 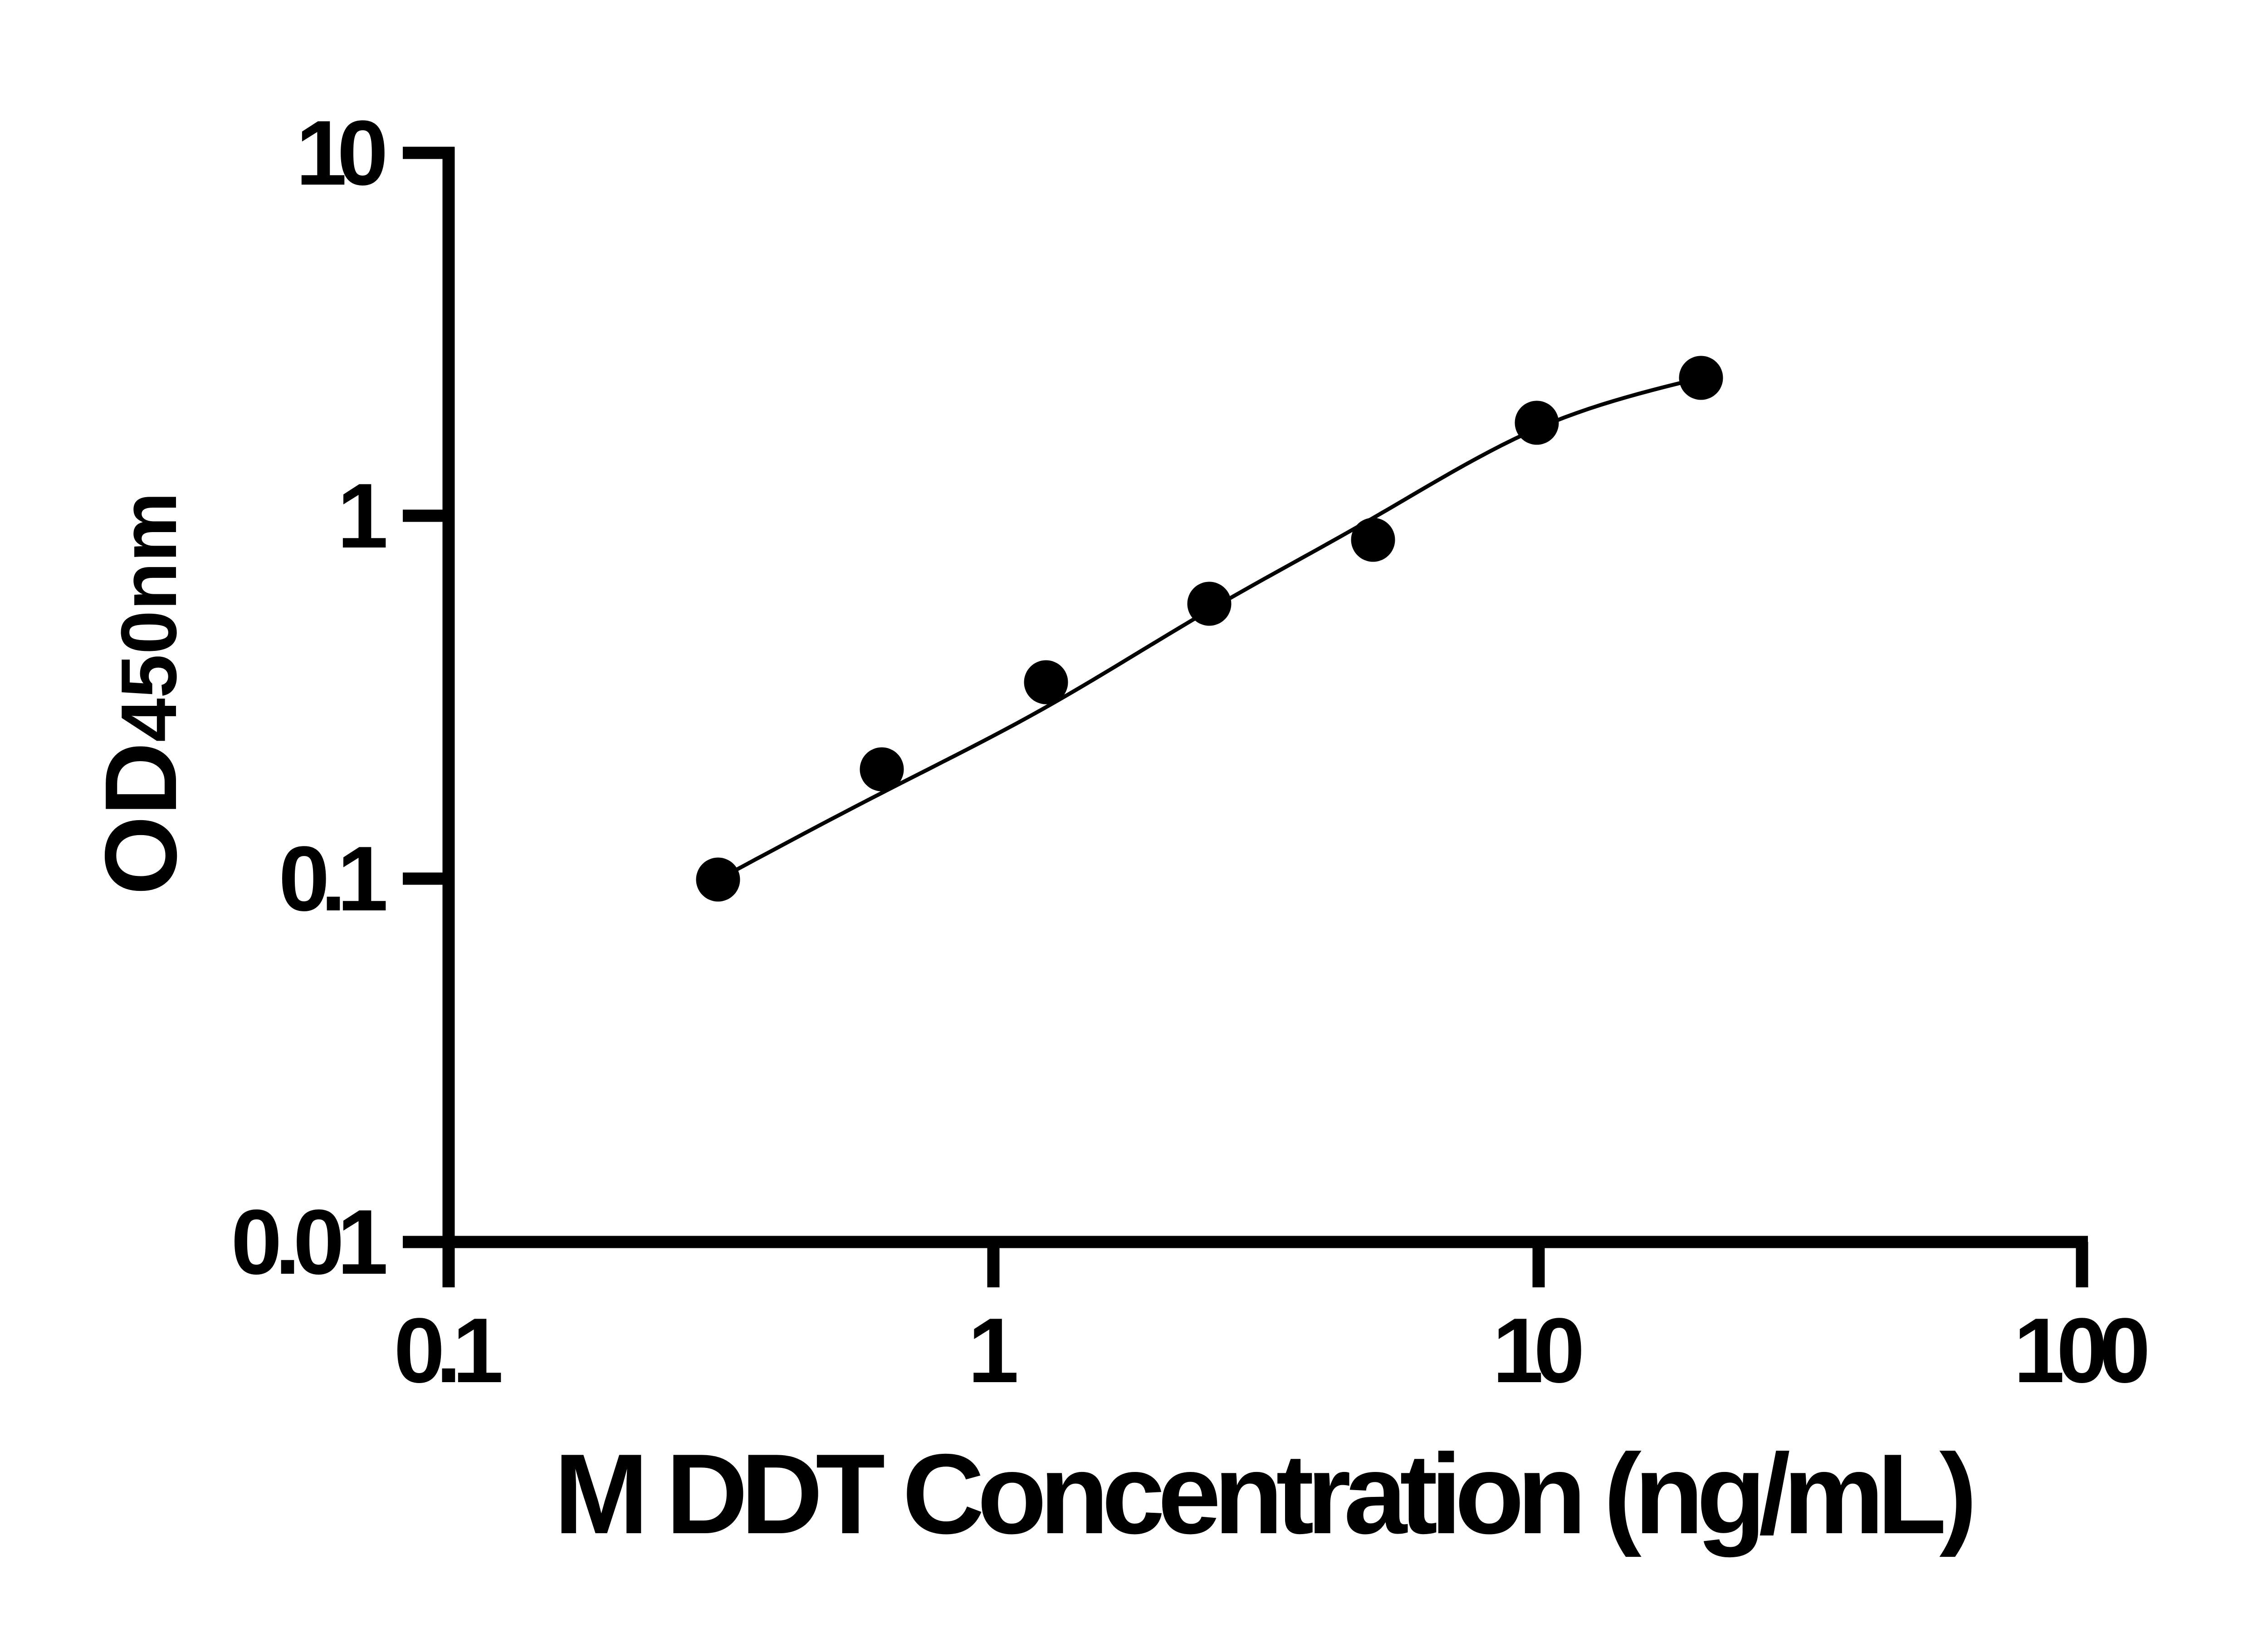 What do you see at coordinates (140, 693) in the screenshot?
I see `svg-text: OD450nm` at bounding box center [140, 693].